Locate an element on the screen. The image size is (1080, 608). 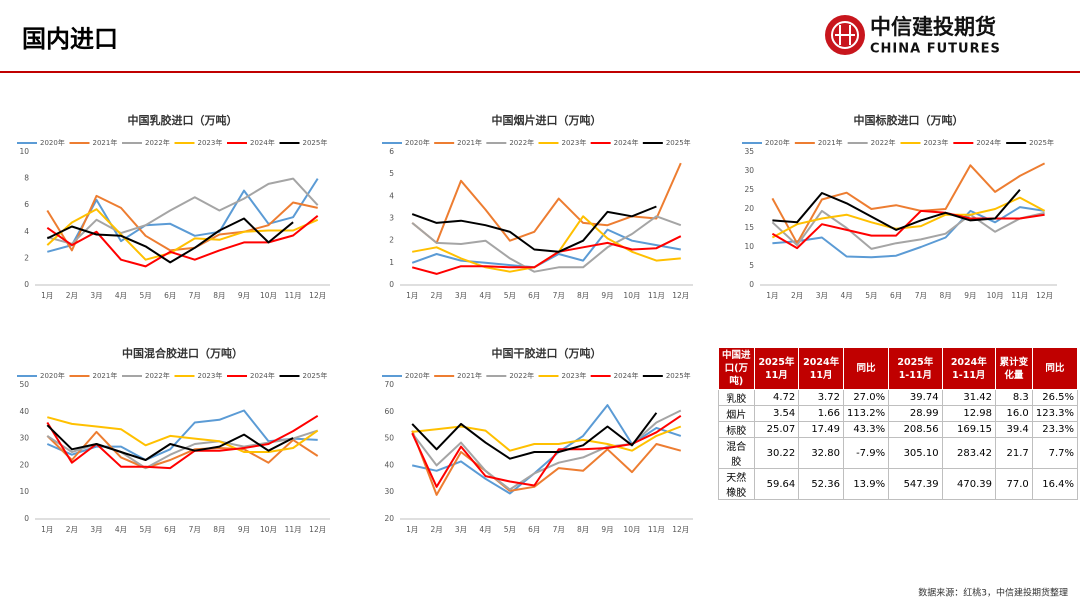
table-cell: 208.56 is located at coordinates (915, 429).